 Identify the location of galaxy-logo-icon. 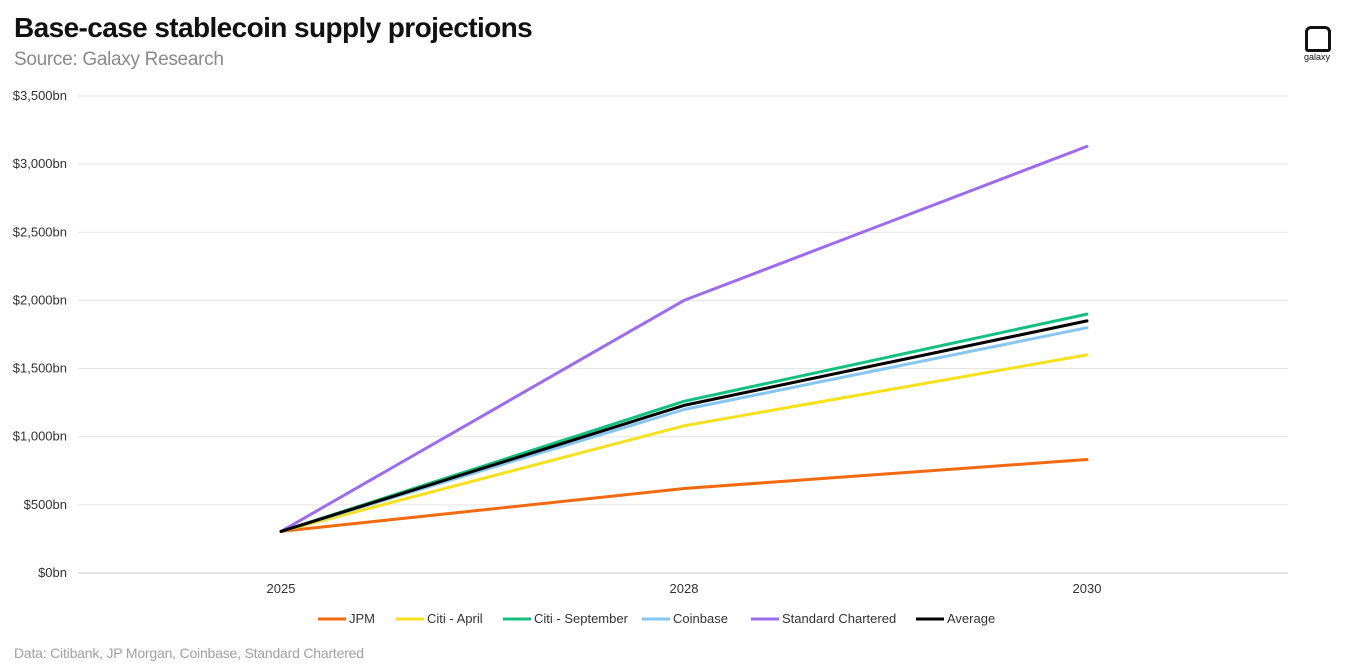
(1318, 39).